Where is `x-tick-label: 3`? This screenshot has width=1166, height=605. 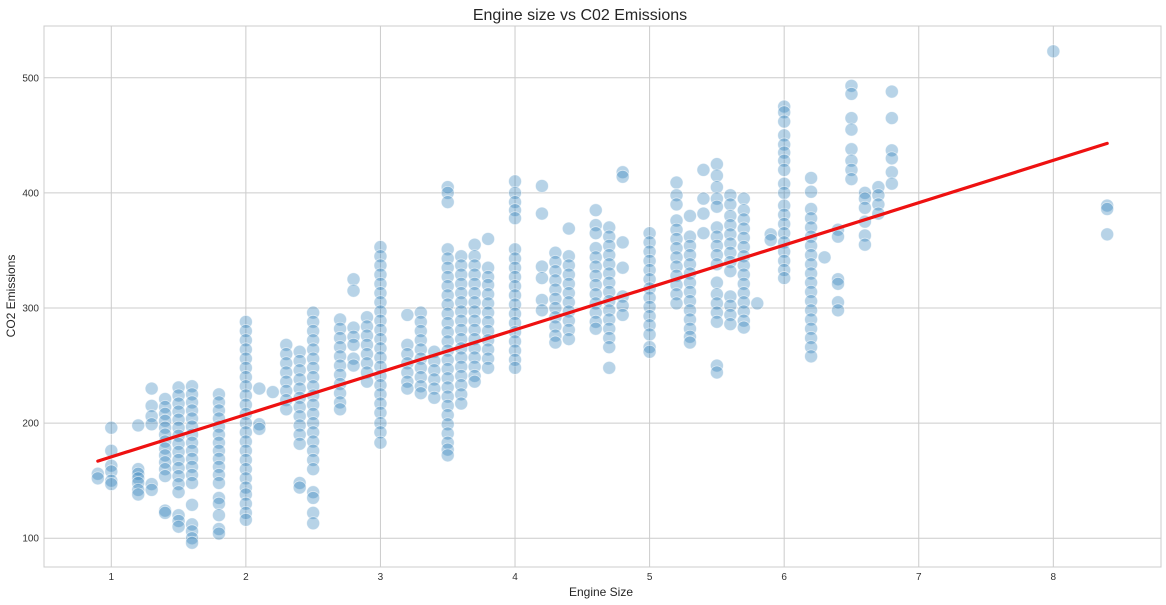
x-tick-label: 3 is located at coordinates (381, 577).